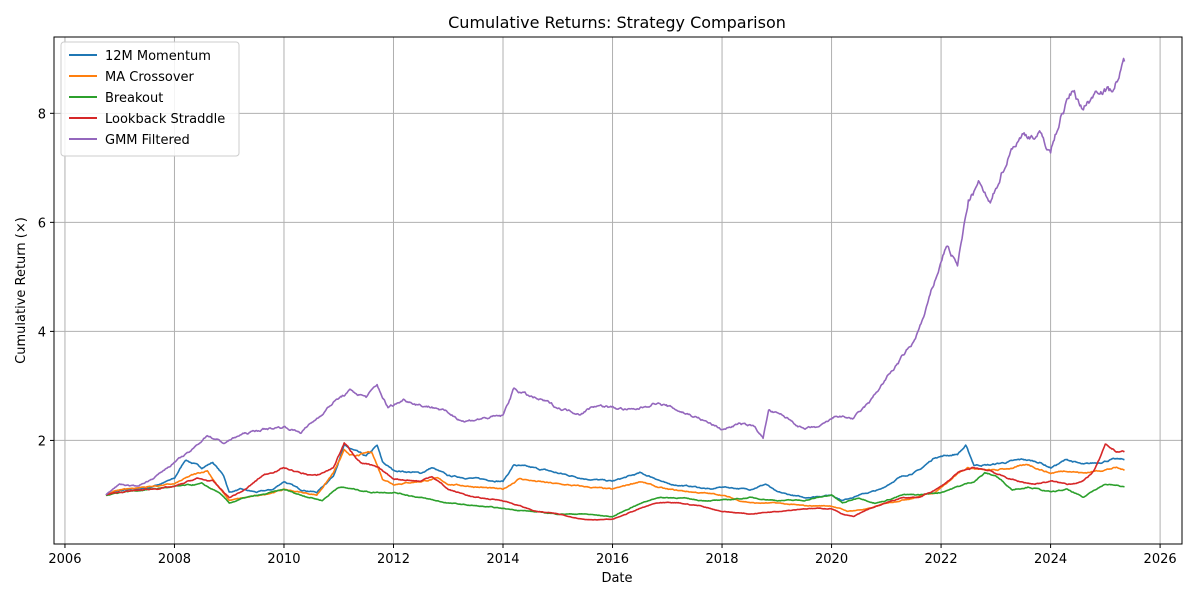 This screenshot has height=600, width=1200. Describe the element at coordinates (502, 559) in the screenshot. I see `x-tick-label: 2014` at that location.